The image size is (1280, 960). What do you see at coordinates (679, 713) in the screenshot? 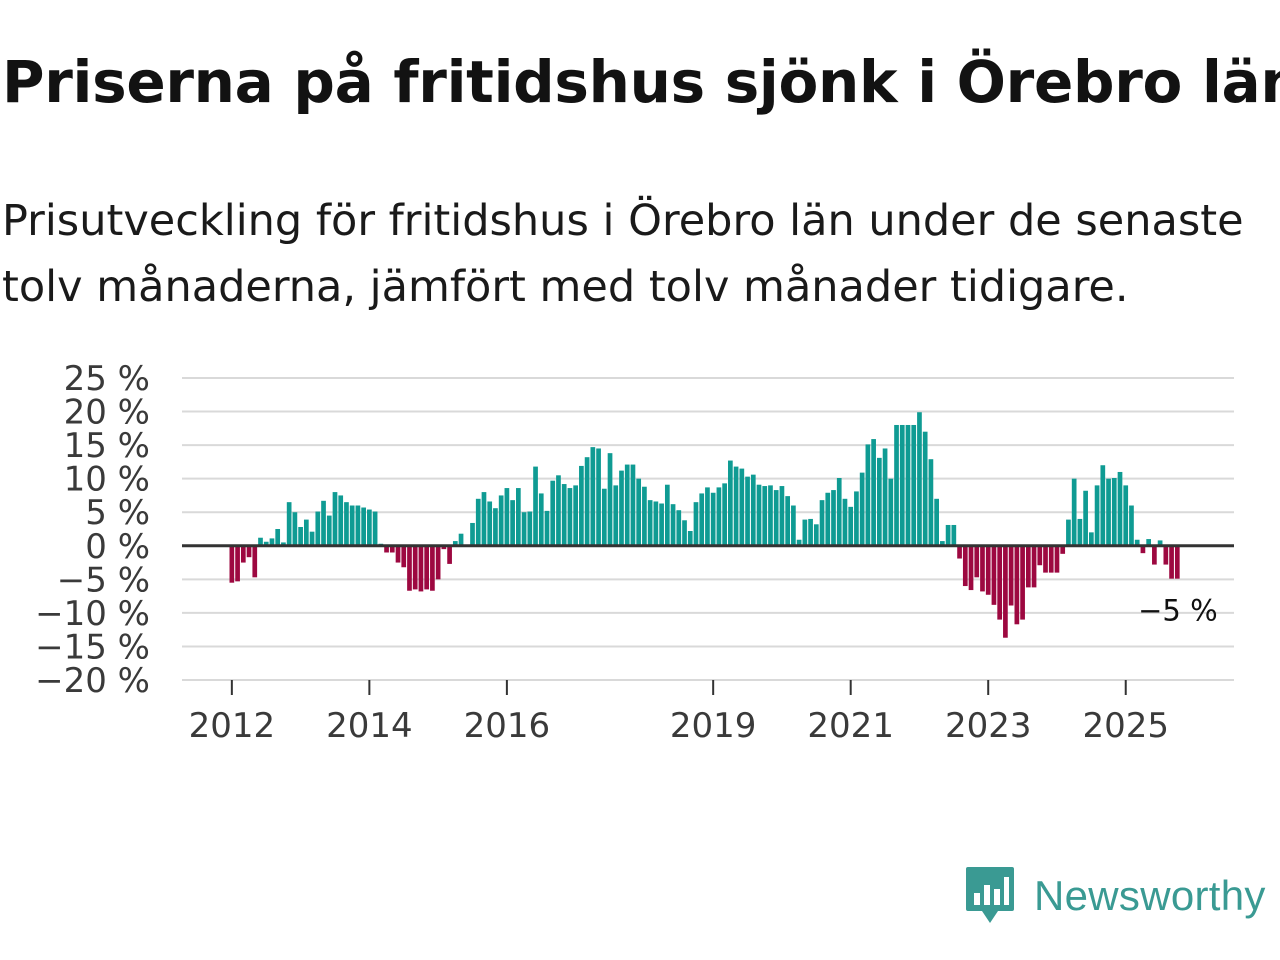
I see `x-axis: 2012 2014 2016 2019 2021 2023 2025` at bounding box center [679, 713].